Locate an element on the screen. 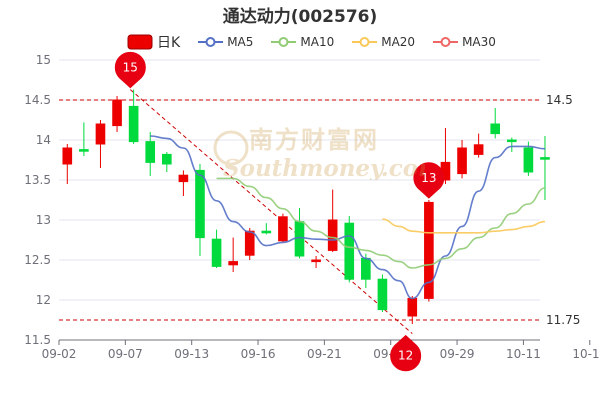  ma10-legend-icon is located at coordinates (284, 42).